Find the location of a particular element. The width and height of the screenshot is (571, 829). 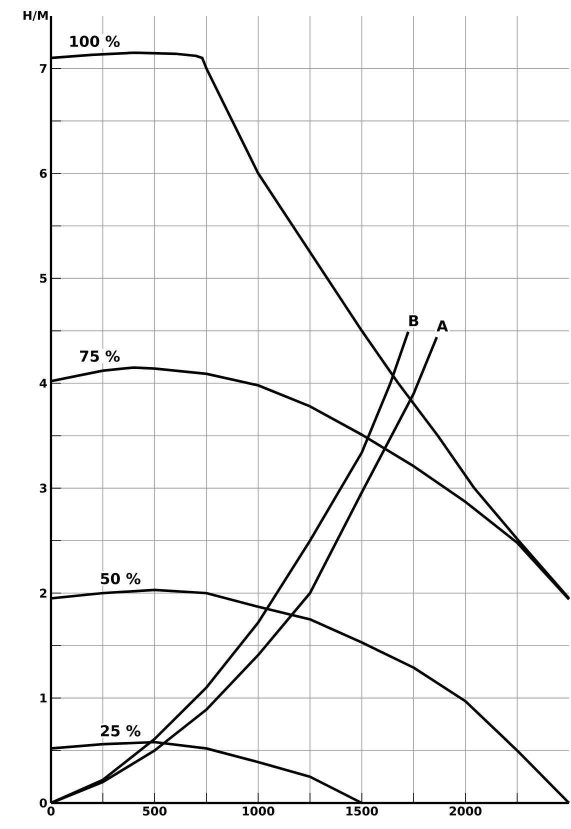

series-label: 100 % is located at coordinates (95, 42).